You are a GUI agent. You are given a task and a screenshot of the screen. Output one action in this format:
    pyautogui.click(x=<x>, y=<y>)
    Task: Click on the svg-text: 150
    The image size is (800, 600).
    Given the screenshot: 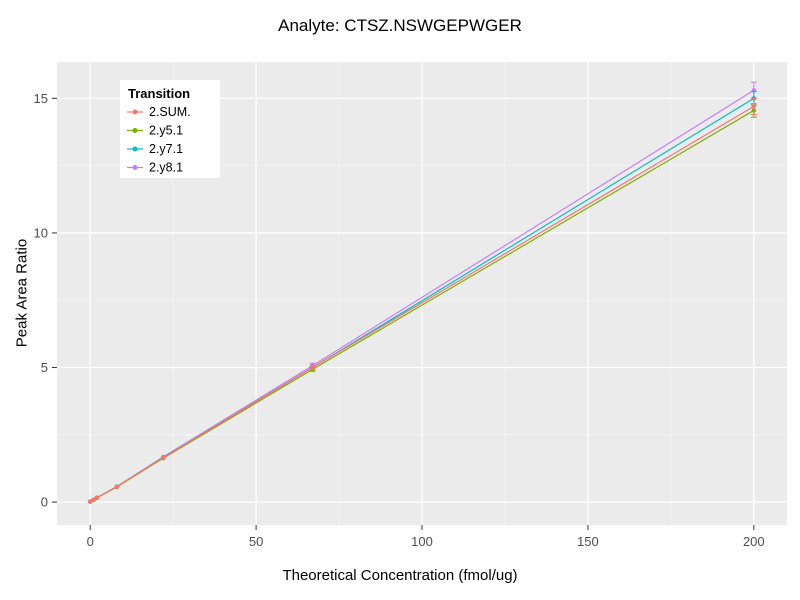 What is the action you would take?
    pyautogui.click(x=588, y=541)
    